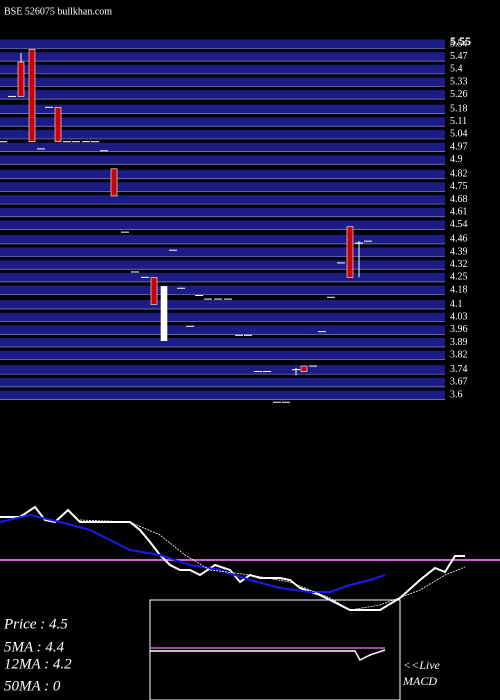  Describe the element at coordinates (35, 624) in the screenshot. I see `legend-label: Price : 4.5` at that location.